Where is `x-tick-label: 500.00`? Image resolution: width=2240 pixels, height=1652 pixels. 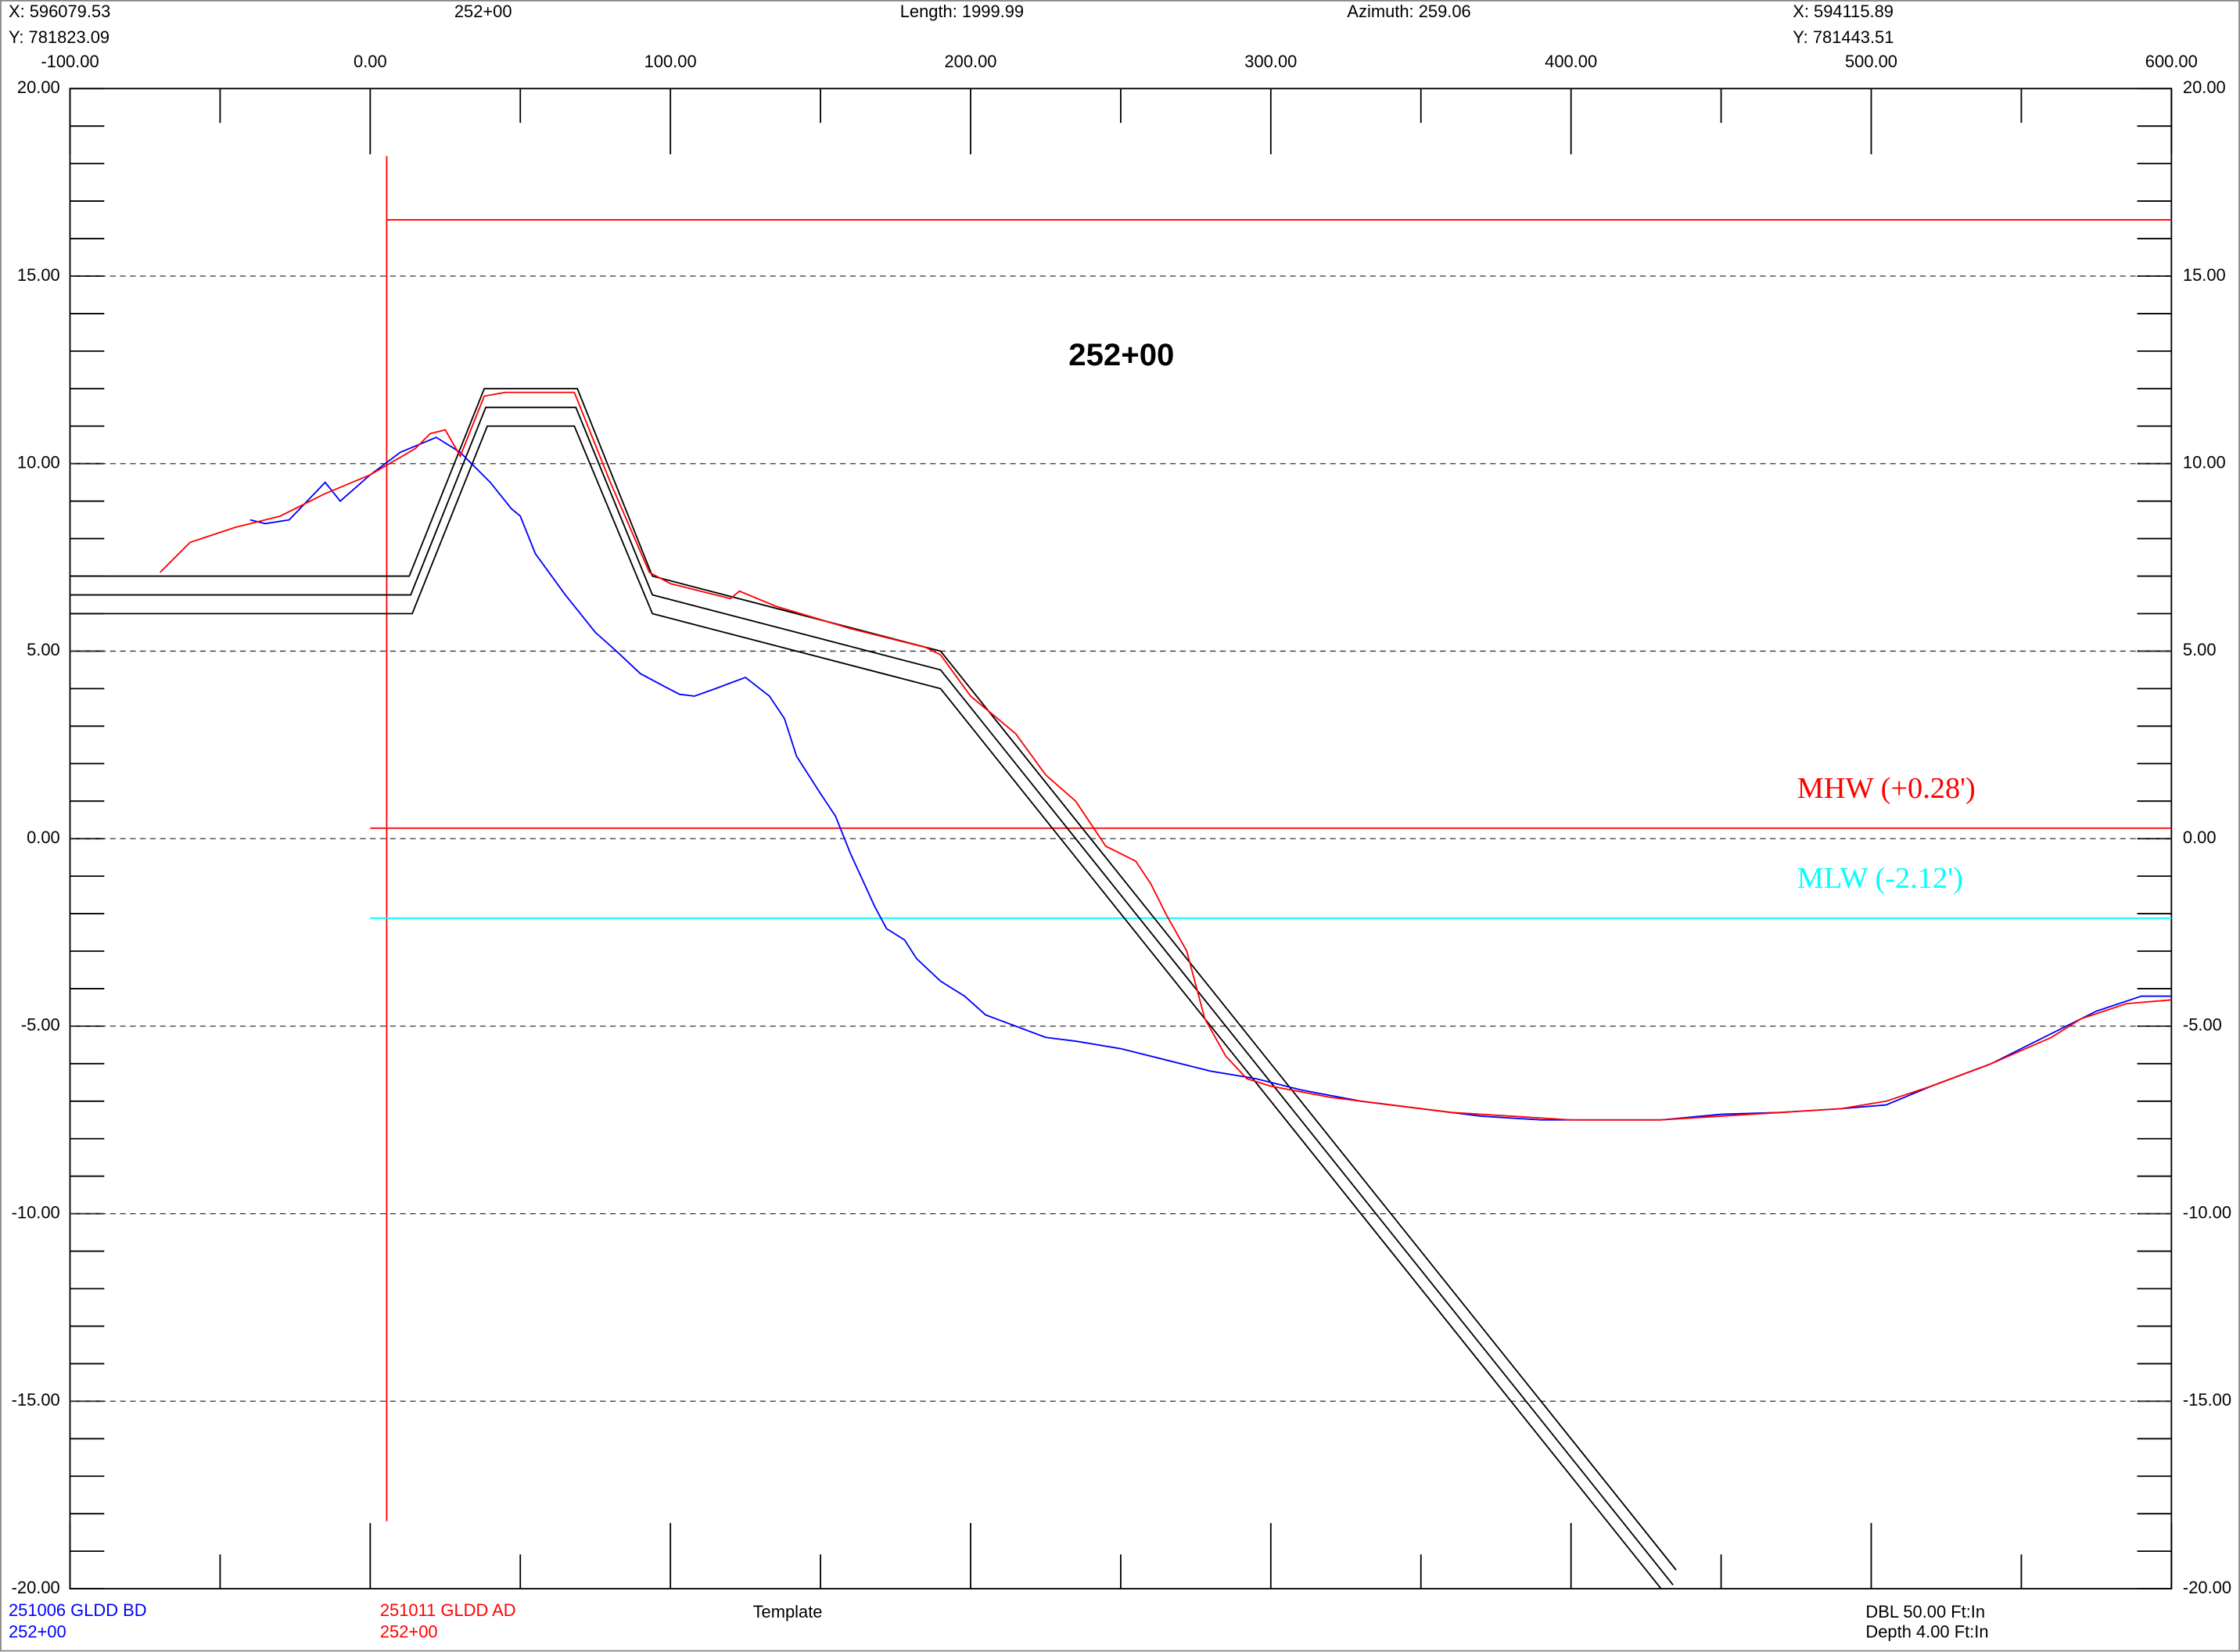
x-tick-label: 500.00 is located at coordinates (1871, 61).